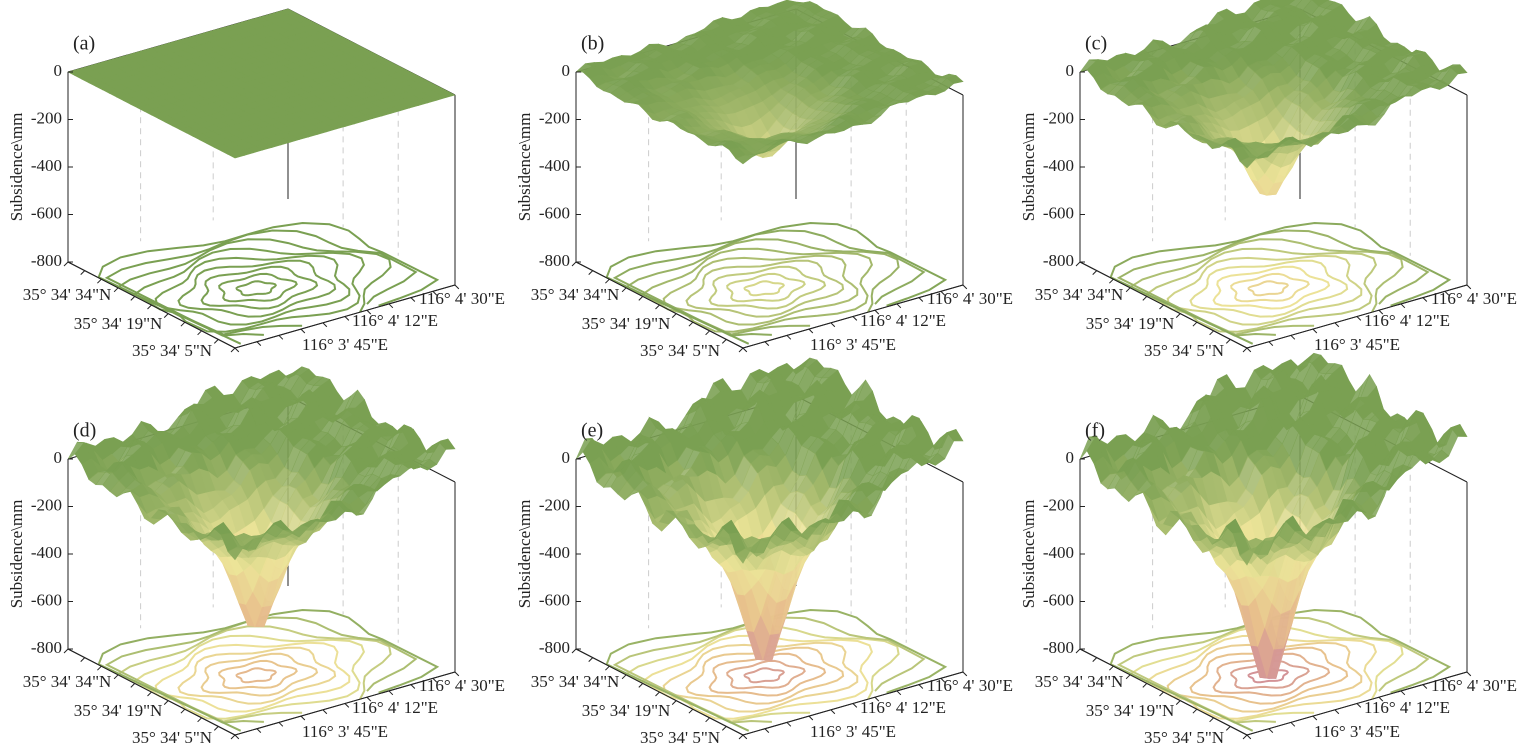 This screenshot has height=751, width=1536. I want to click on panel-label: (d), so click(84, 431).